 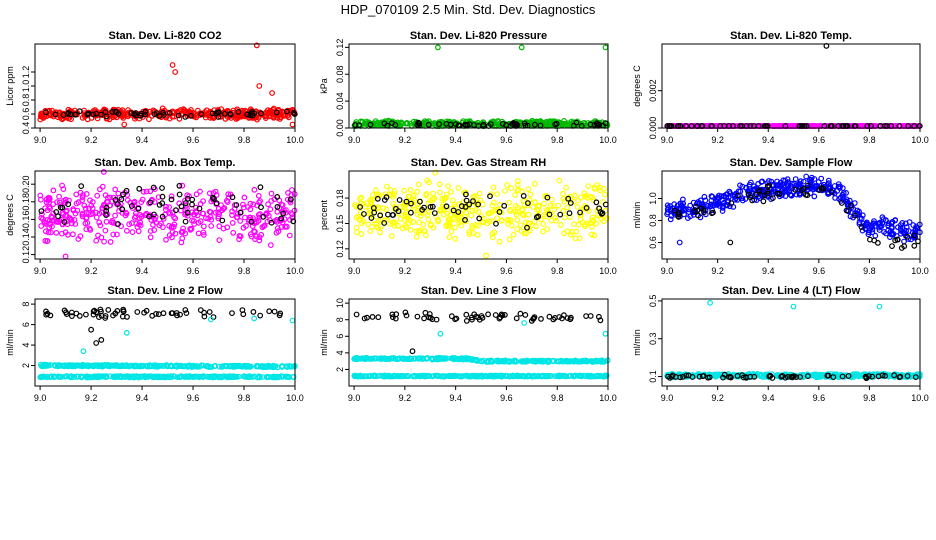 I want to click on panel-title: Stan. Dev. Line 3 Flow, so click(x=479, y=291).